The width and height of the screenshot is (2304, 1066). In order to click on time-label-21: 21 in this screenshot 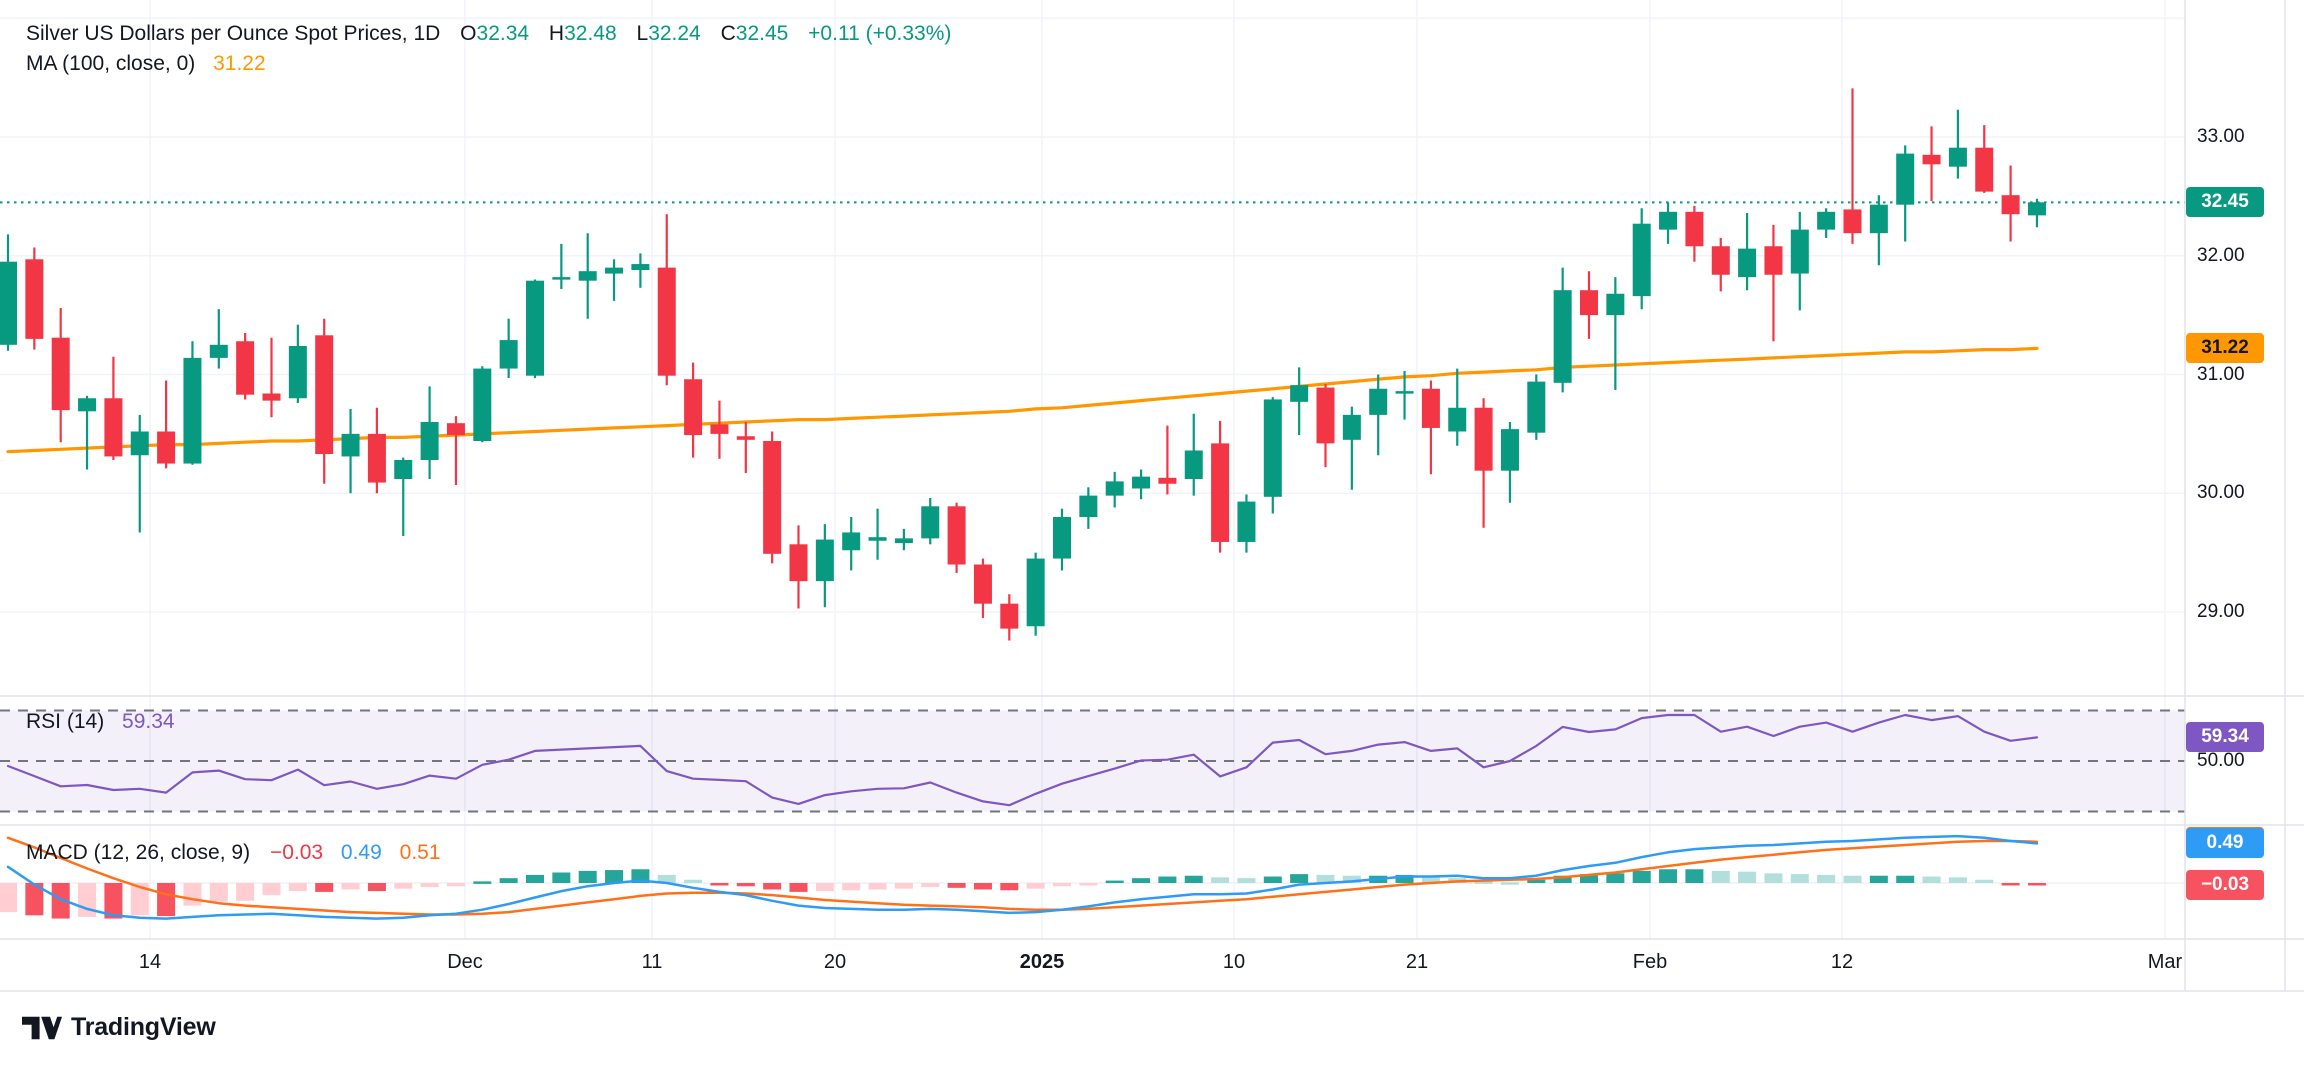, I will do `click(1417, 962)`.